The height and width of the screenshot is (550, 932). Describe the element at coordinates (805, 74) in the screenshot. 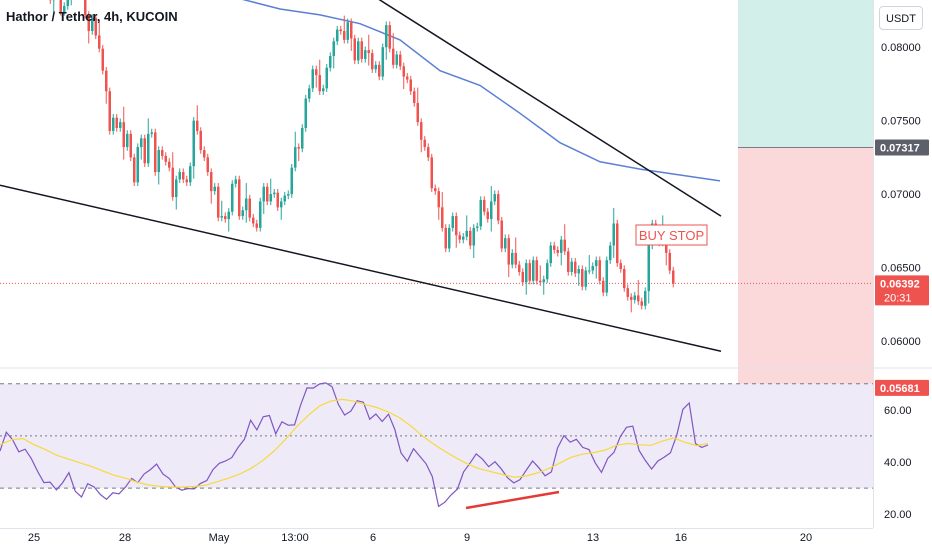

I see `profit-zone` at that location.